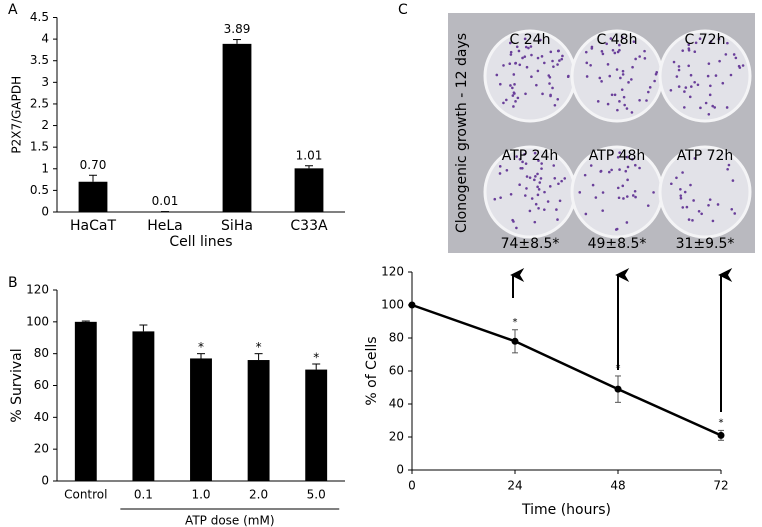 This screenshot has height=527, width=762. I want to click on bar, so click(237, 127).